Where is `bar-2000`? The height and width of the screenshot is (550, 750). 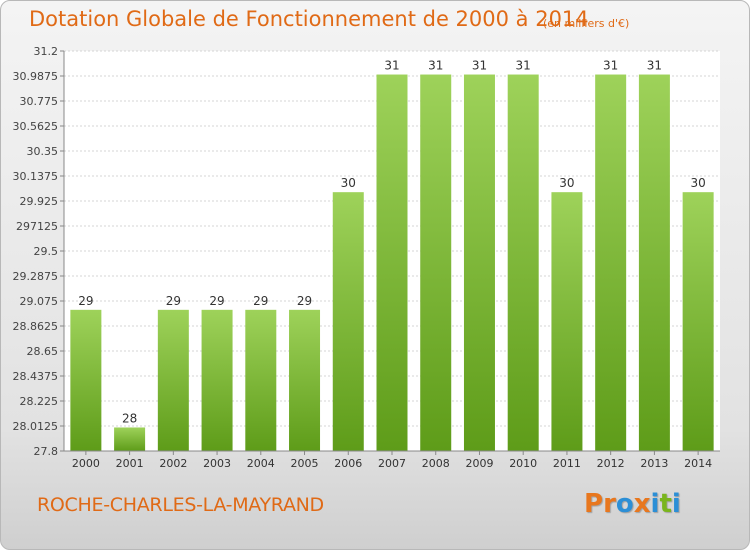
bar-2000 is located at coordinates (86, 380).